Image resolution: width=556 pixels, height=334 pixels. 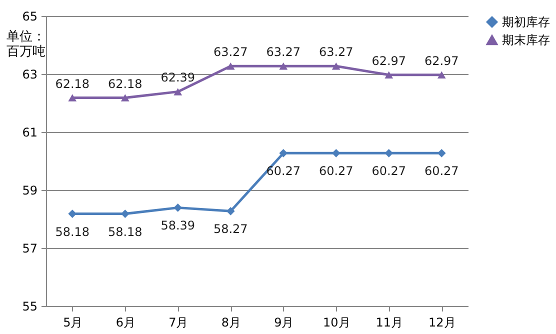 What do you see at coordinates (526, 22) in the screenshot?
I see `legend-label: 期初库存` at bounding box center [526, 22].